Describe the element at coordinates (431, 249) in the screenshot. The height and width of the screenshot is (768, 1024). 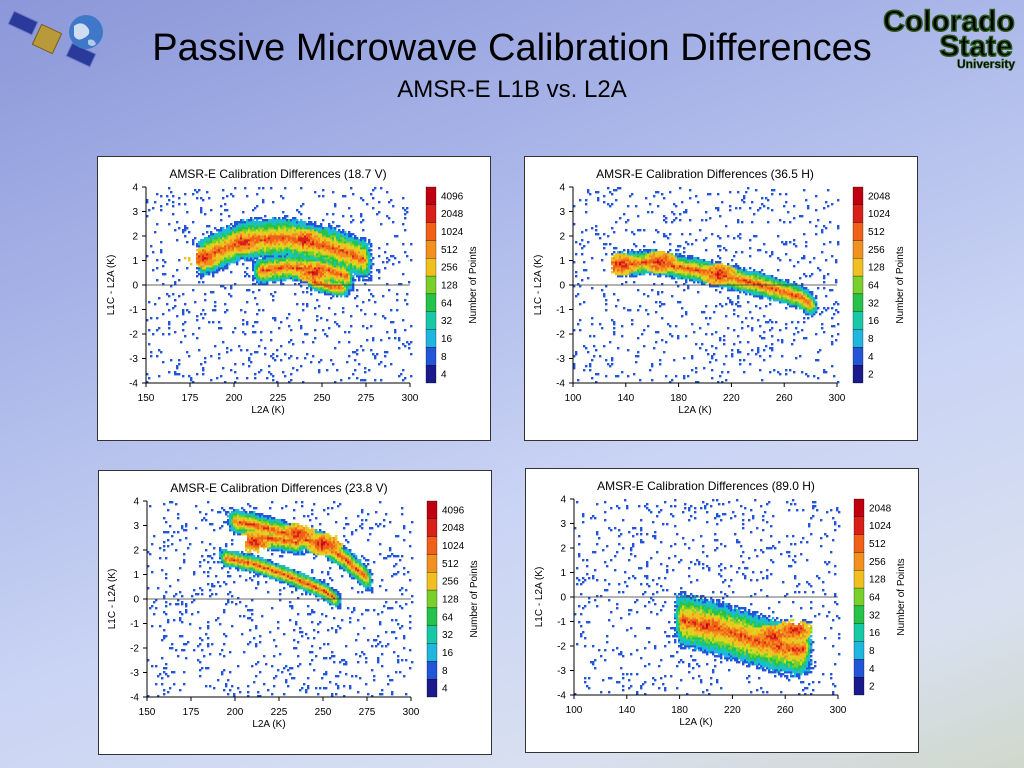
I see `colorbar-swatch` at that location.